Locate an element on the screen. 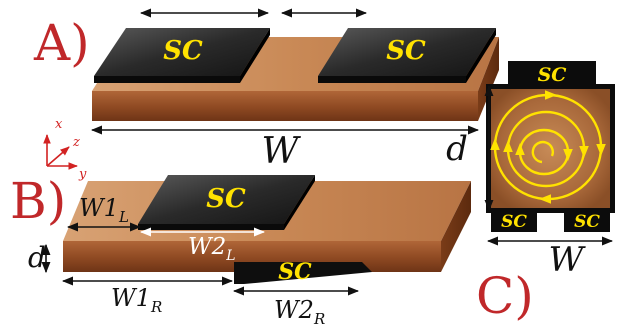 This screenshot has width=617, height=328. sc-contact-c-bottom-left: SC is located at coordinates (514, 220).